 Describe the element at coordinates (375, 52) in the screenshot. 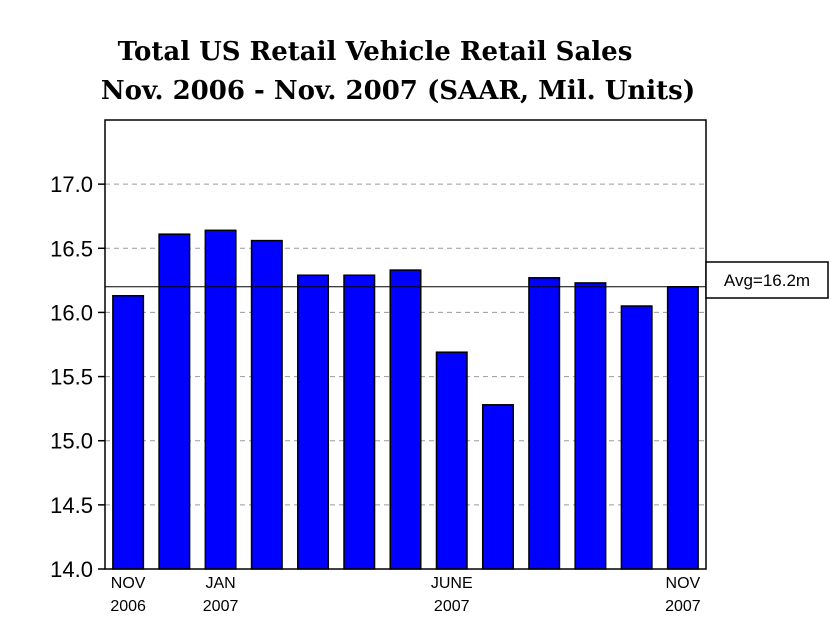

I see `chart-title-line1: Total US Retail Vehicle Retail Sales` at that location.